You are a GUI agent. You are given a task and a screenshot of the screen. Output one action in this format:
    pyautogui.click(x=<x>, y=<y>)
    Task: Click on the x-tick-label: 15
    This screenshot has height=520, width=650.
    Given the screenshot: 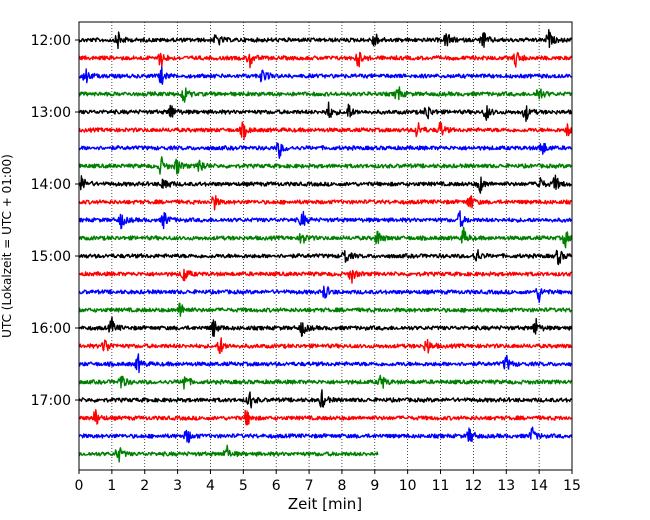 What is the action you would take?
    pyautogui.click(x=572, y=486)
    